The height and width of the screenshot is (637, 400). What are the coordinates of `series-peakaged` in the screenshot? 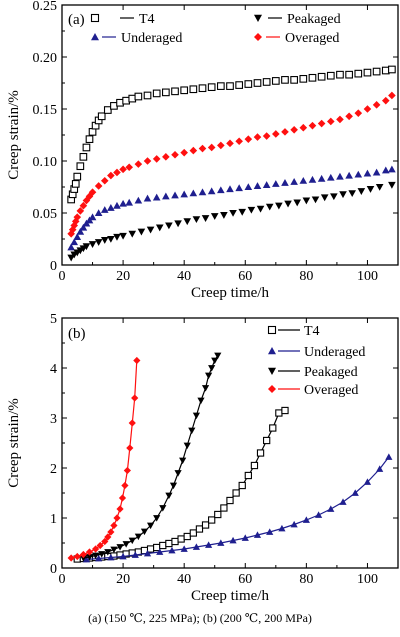 It's located at (231, 221).